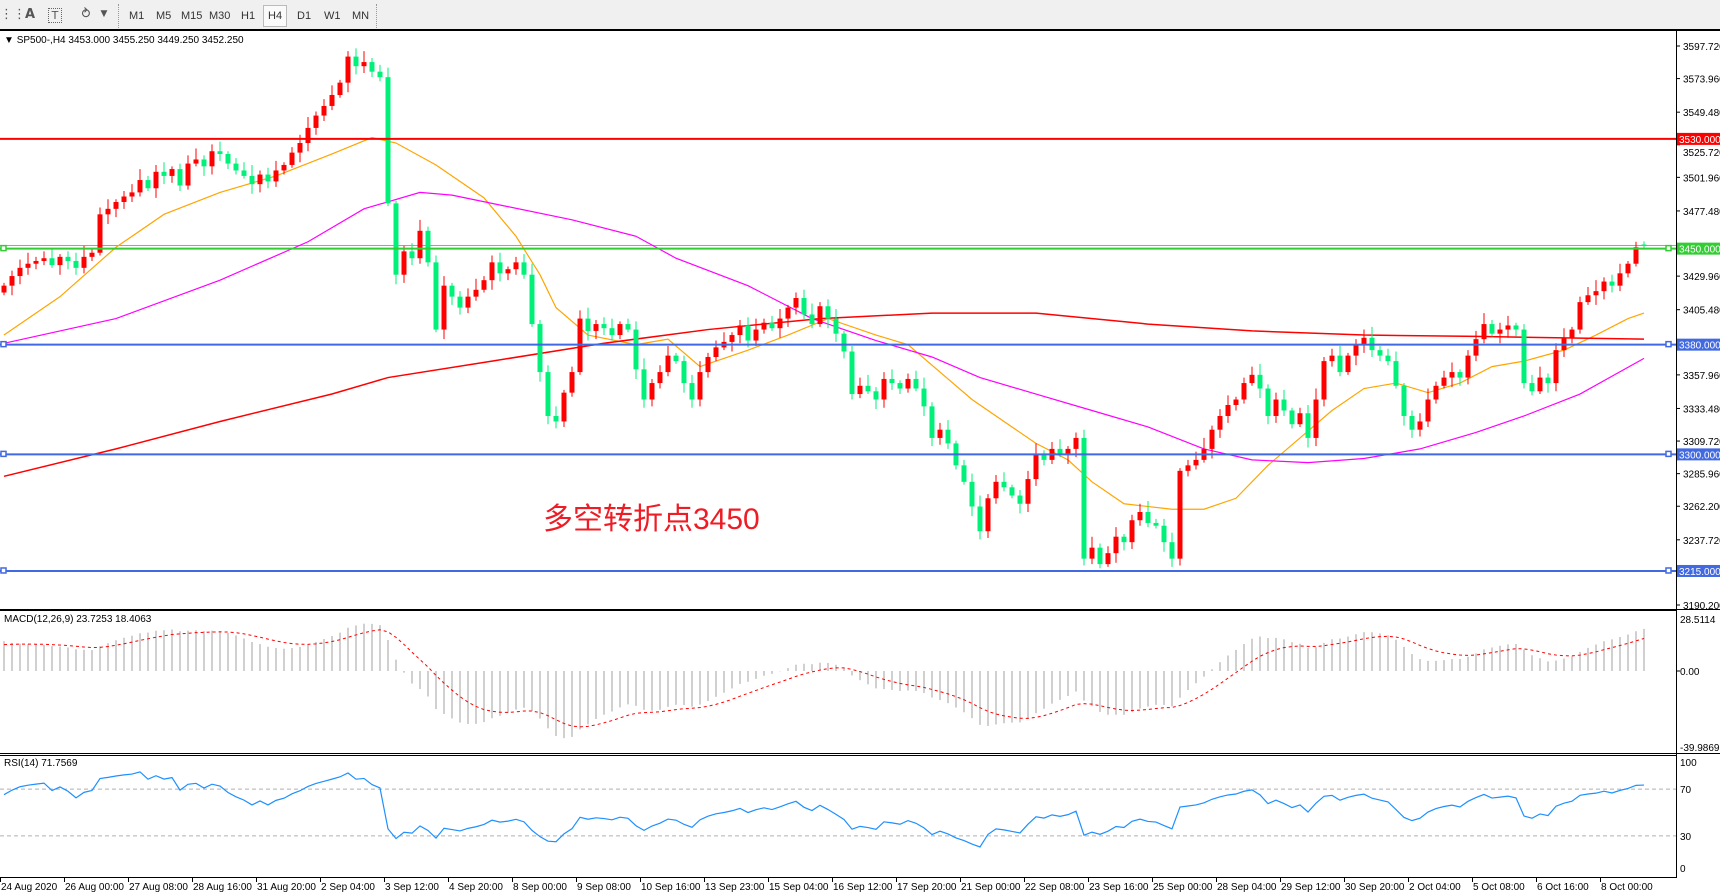 The image size is (1720, 896). I want to click on time-tick-label: 16 Sep 12:00, so click(863, 887).